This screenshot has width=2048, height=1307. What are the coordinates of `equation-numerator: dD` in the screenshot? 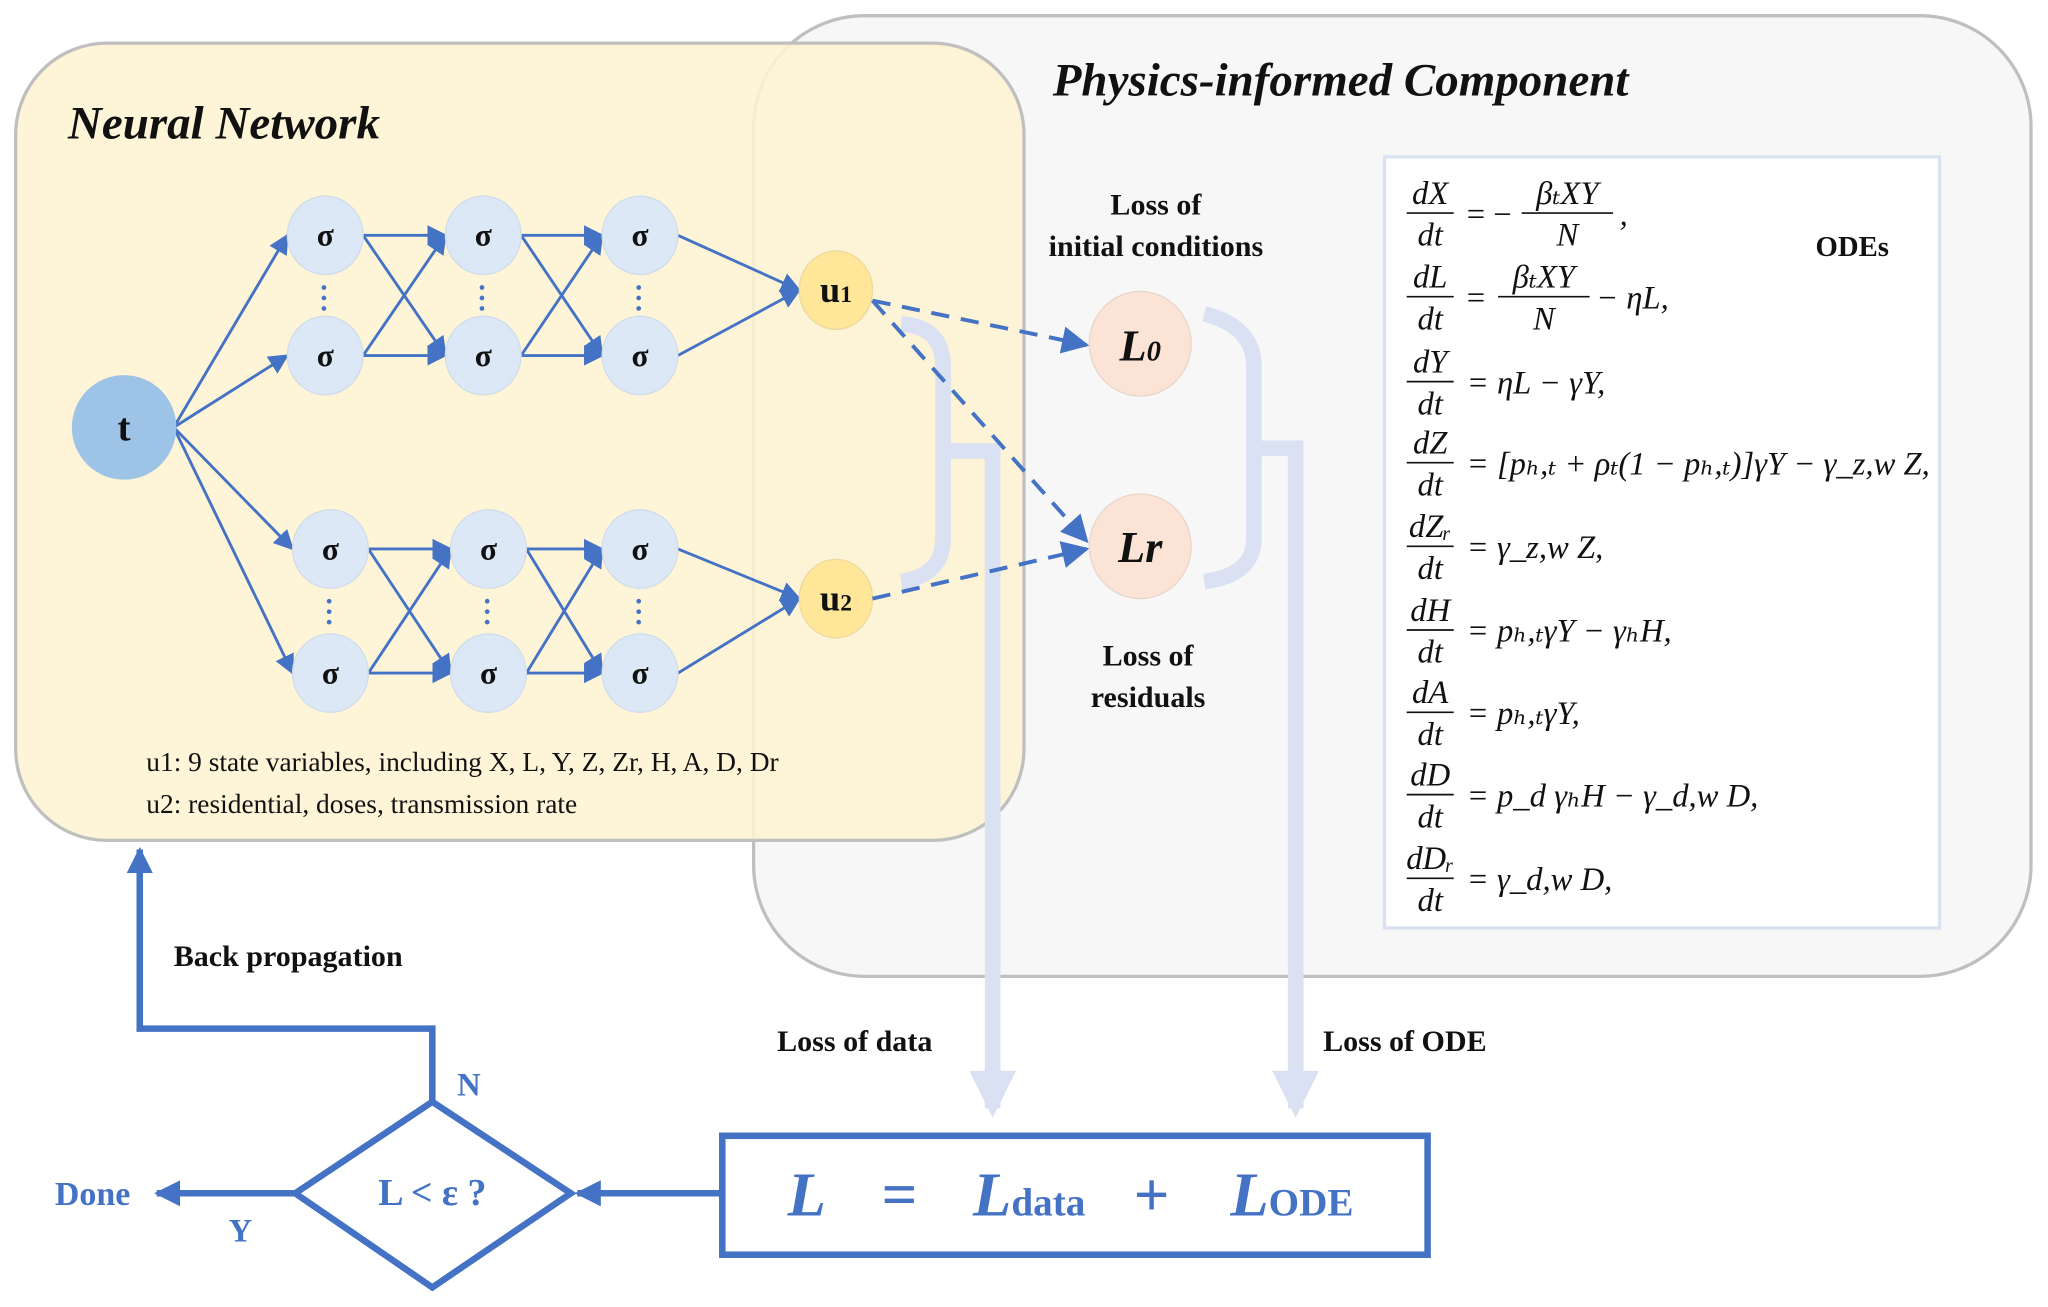 It's located at (1430, 775).